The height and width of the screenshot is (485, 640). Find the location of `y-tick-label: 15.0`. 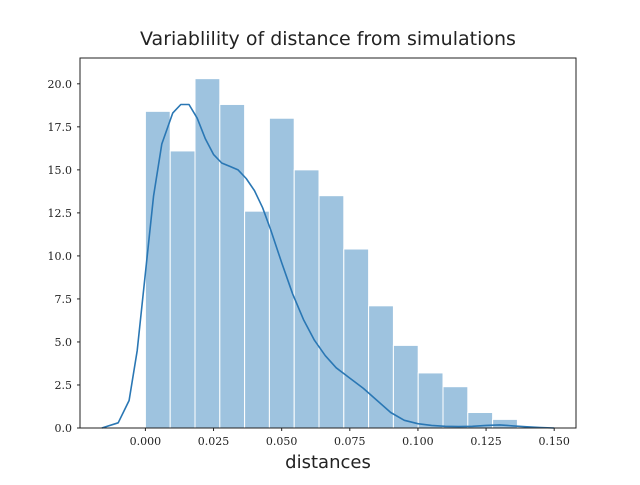

y-tick-label: 15.0 is located at coordinates (60, 170).